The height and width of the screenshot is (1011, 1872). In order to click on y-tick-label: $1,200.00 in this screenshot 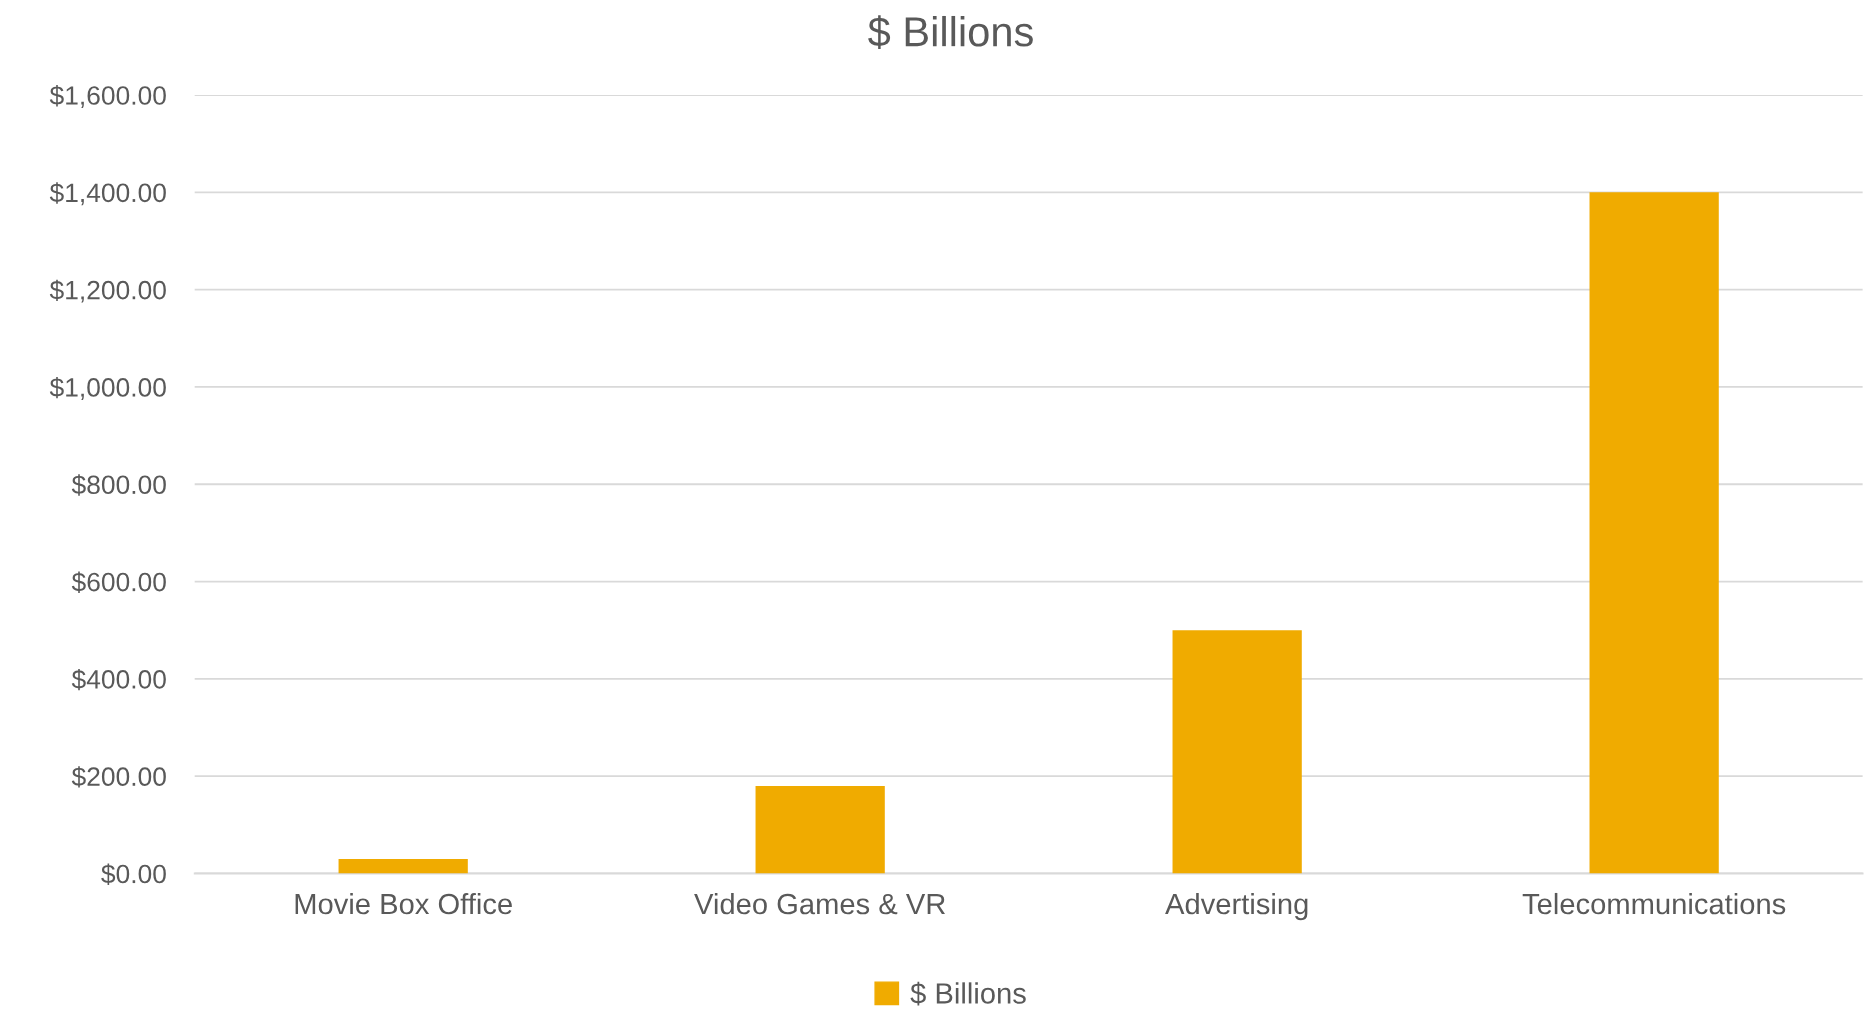, I will do `click(107, 291)`.